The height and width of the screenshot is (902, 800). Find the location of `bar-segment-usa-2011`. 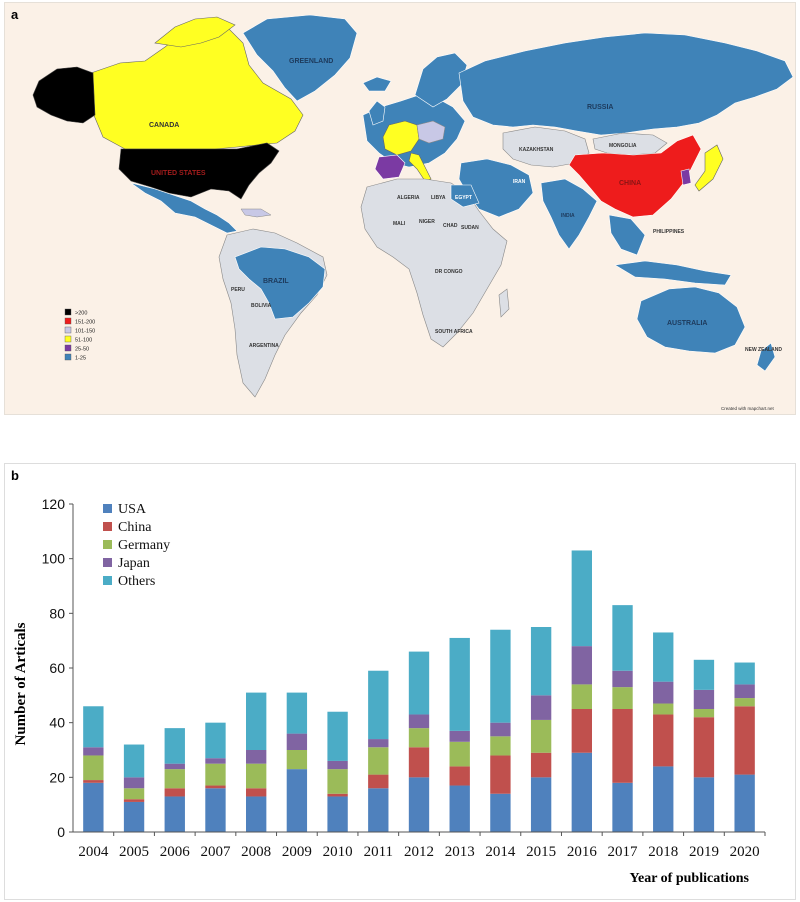

bar-segment-usa-2011 is located at coordinates (378, 810).